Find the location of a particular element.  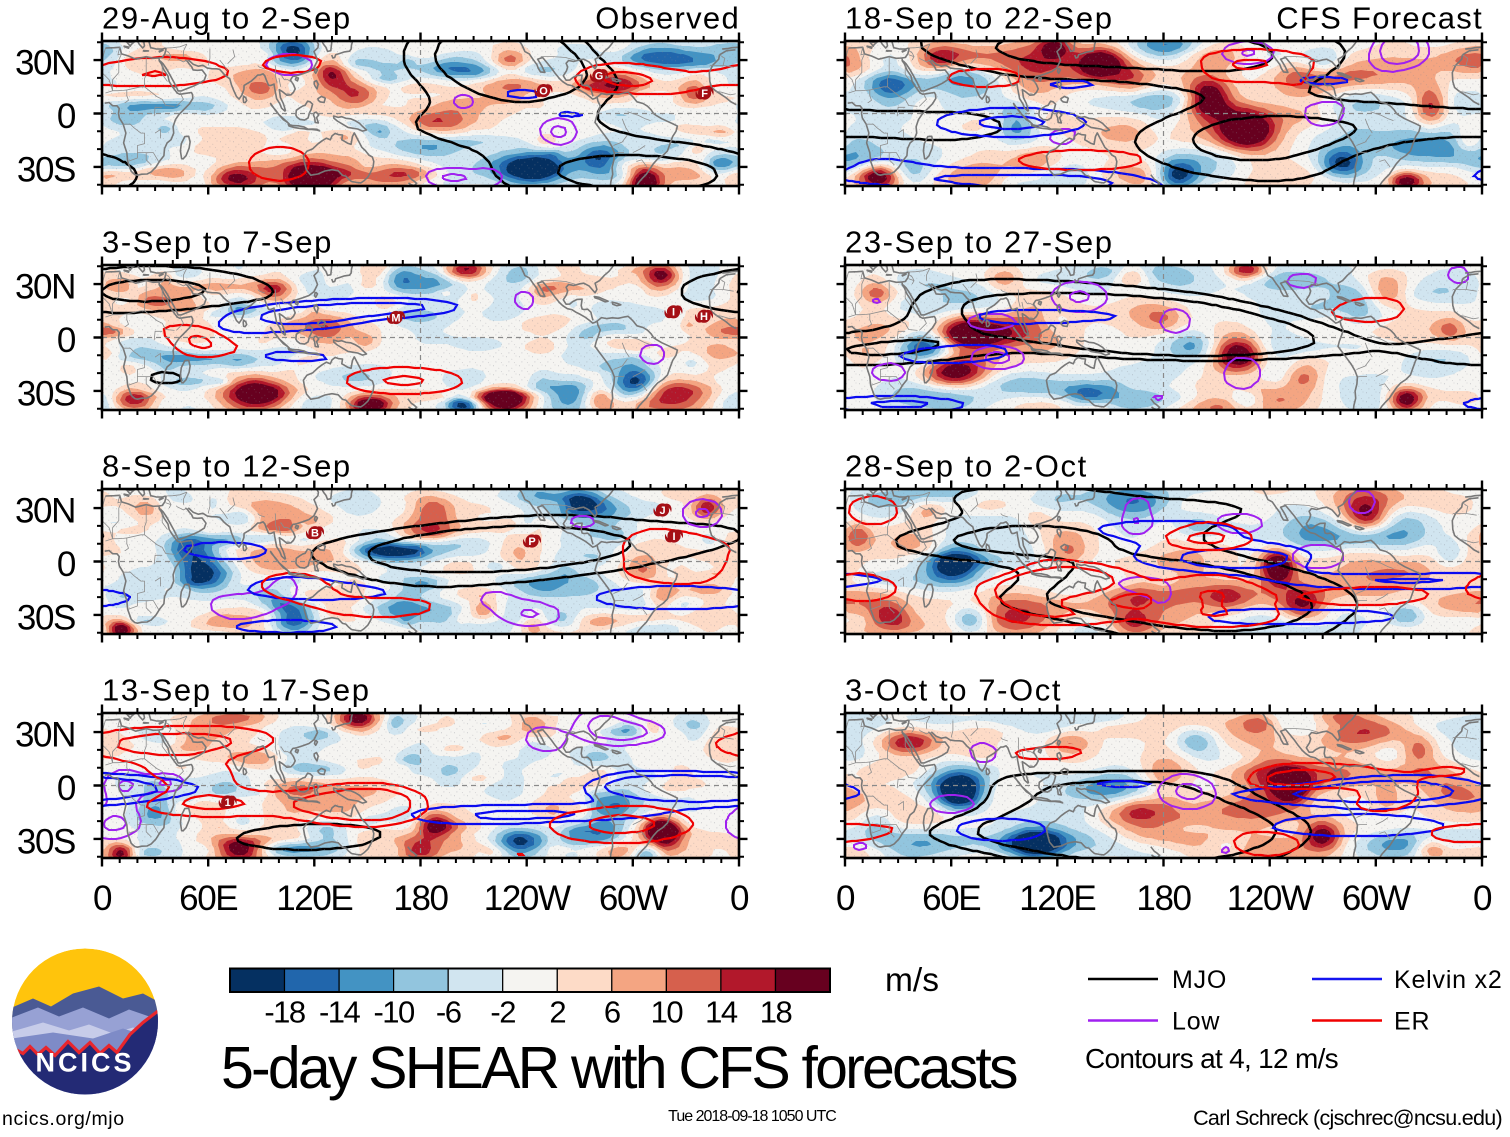

svg-text: ER is located at coordinates (1412, 1022).